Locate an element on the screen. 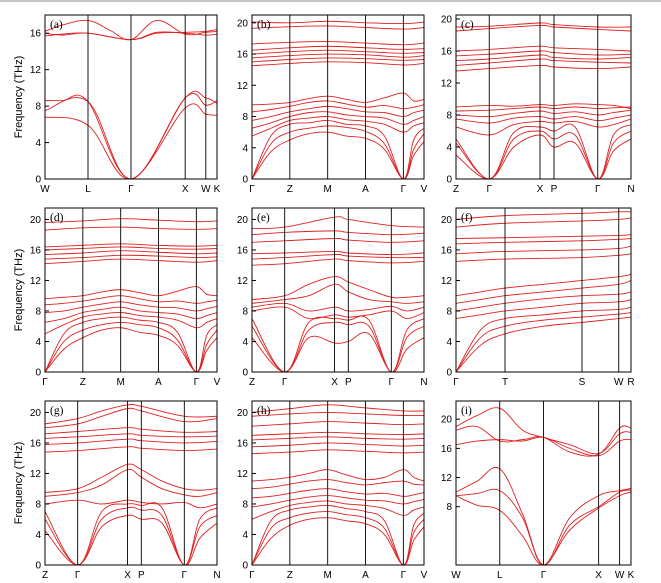 Image resolution: width=661 pixels, height=583 pixels. panel-label: (g) is located at coordinates (57, 411).